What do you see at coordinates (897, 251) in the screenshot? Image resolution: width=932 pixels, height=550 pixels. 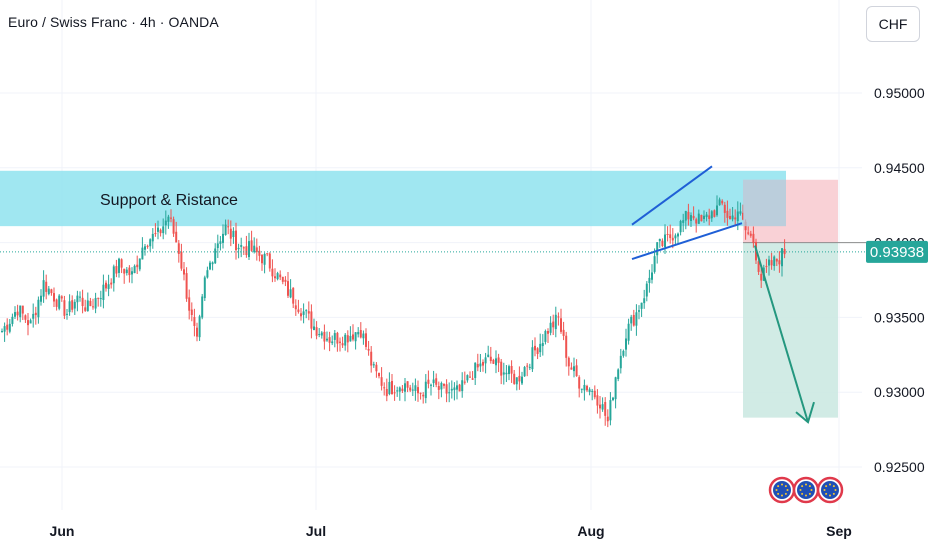 I see `last-price-badge` at bounding box center [897, 251].